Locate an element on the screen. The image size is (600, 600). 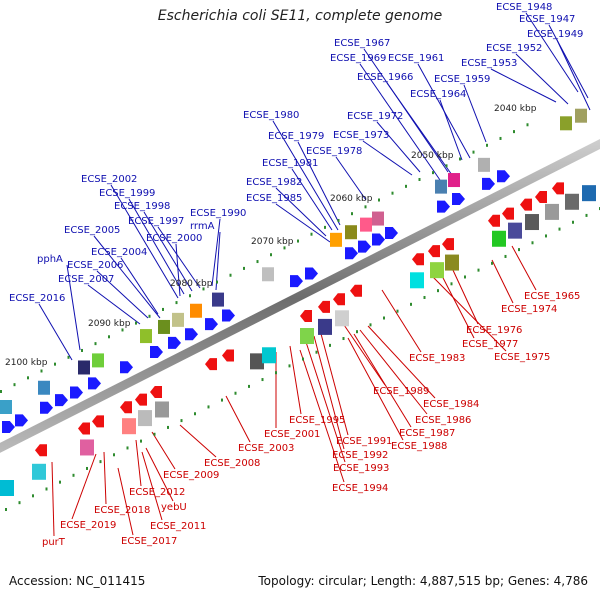
gene-label: rrmA is located at coordinates (202, 226).